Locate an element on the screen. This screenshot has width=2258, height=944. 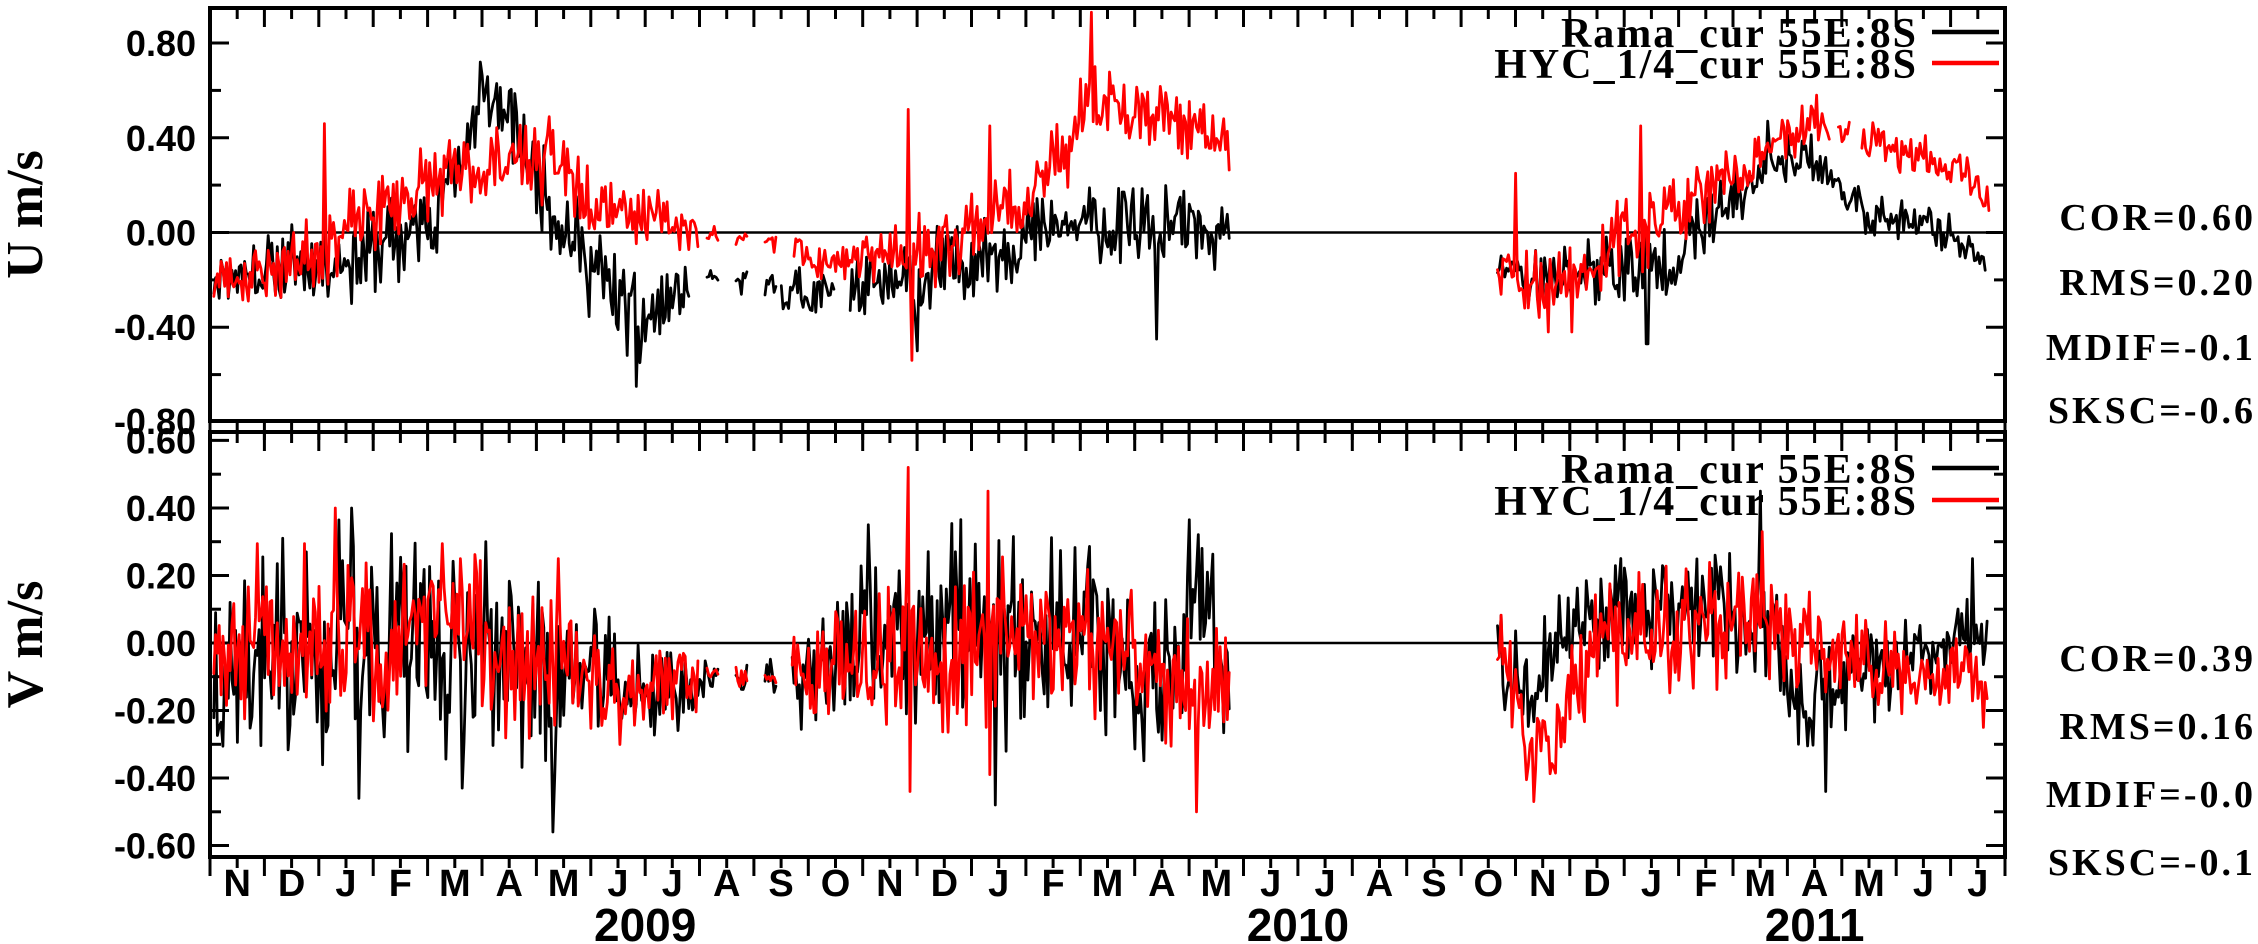
stat-value: SKSC=-0.1 is located at coordinates (2152, 863).